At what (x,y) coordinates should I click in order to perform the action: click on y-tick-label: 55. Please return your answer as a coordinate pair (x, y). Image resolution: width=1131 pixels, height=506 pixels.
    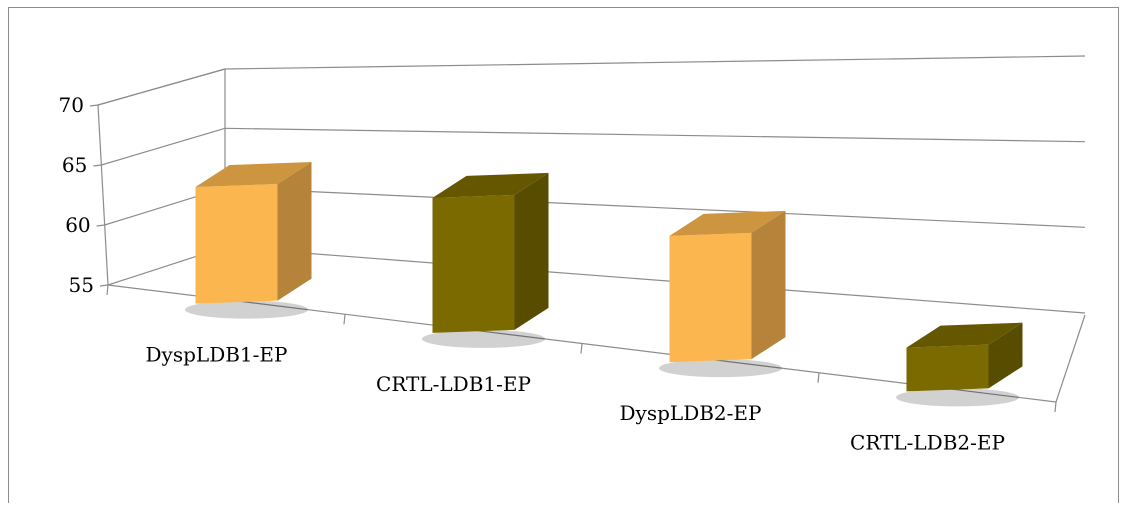
    Looking at the image, I should click on (81, 285).